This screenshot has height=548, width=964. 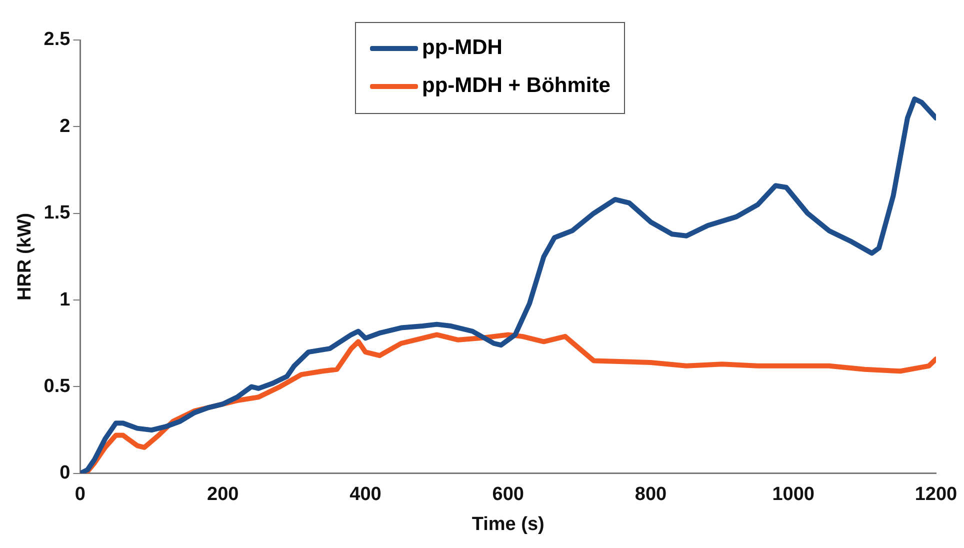 What do you see at coordinates (65, 126) in the screenshot?
I see `y-tick-label: 2` at bounding box center [65, 126].